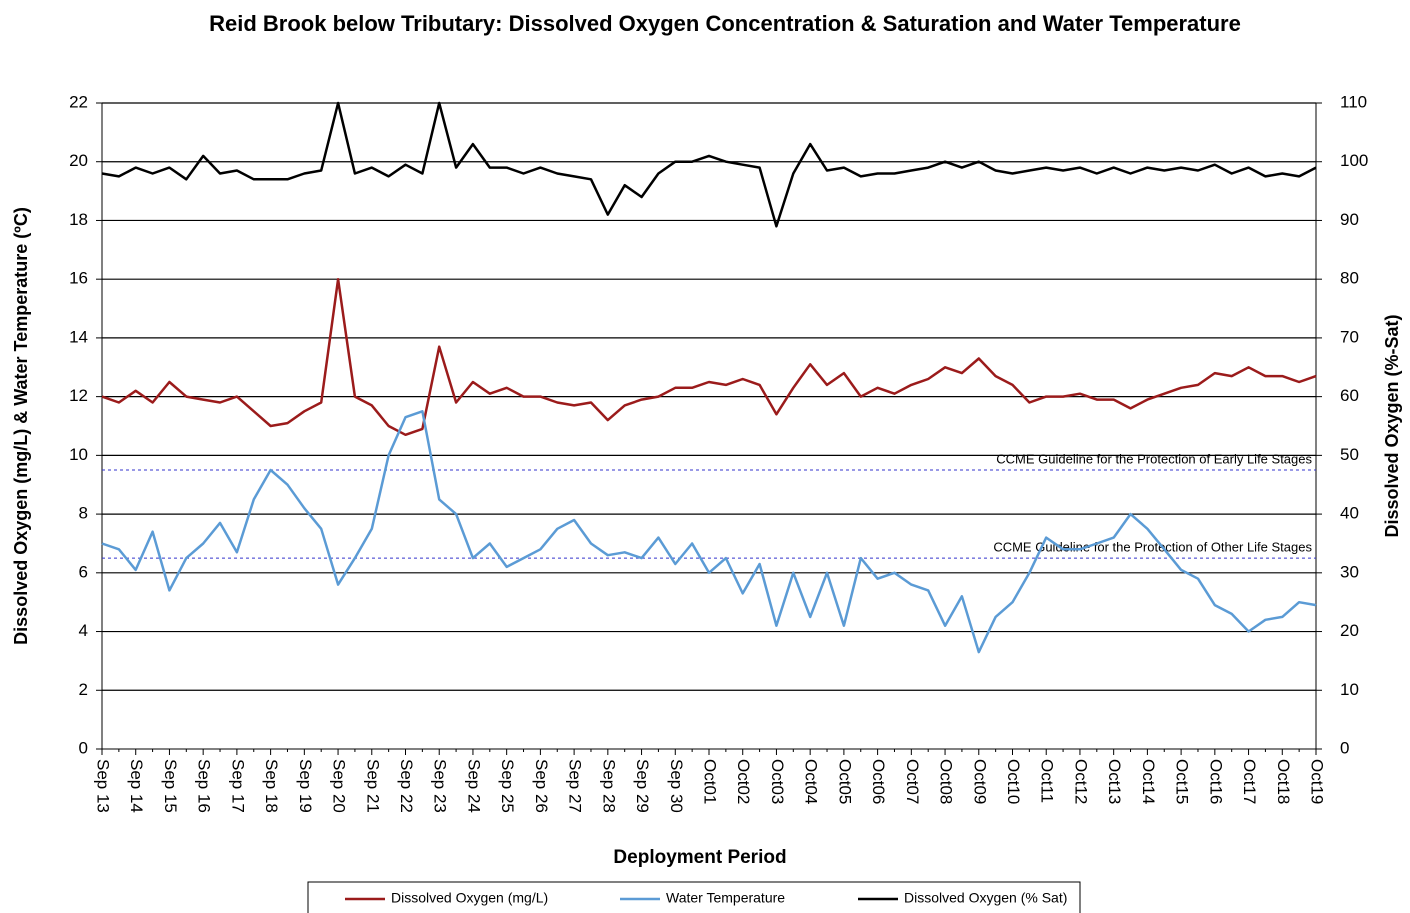 Image resolution: width=1410 pixels, height=913 pixels. Describe the element at coordinates (575, 786) in the screenshot. I see `x-tick-label: Sep 27` at that location.